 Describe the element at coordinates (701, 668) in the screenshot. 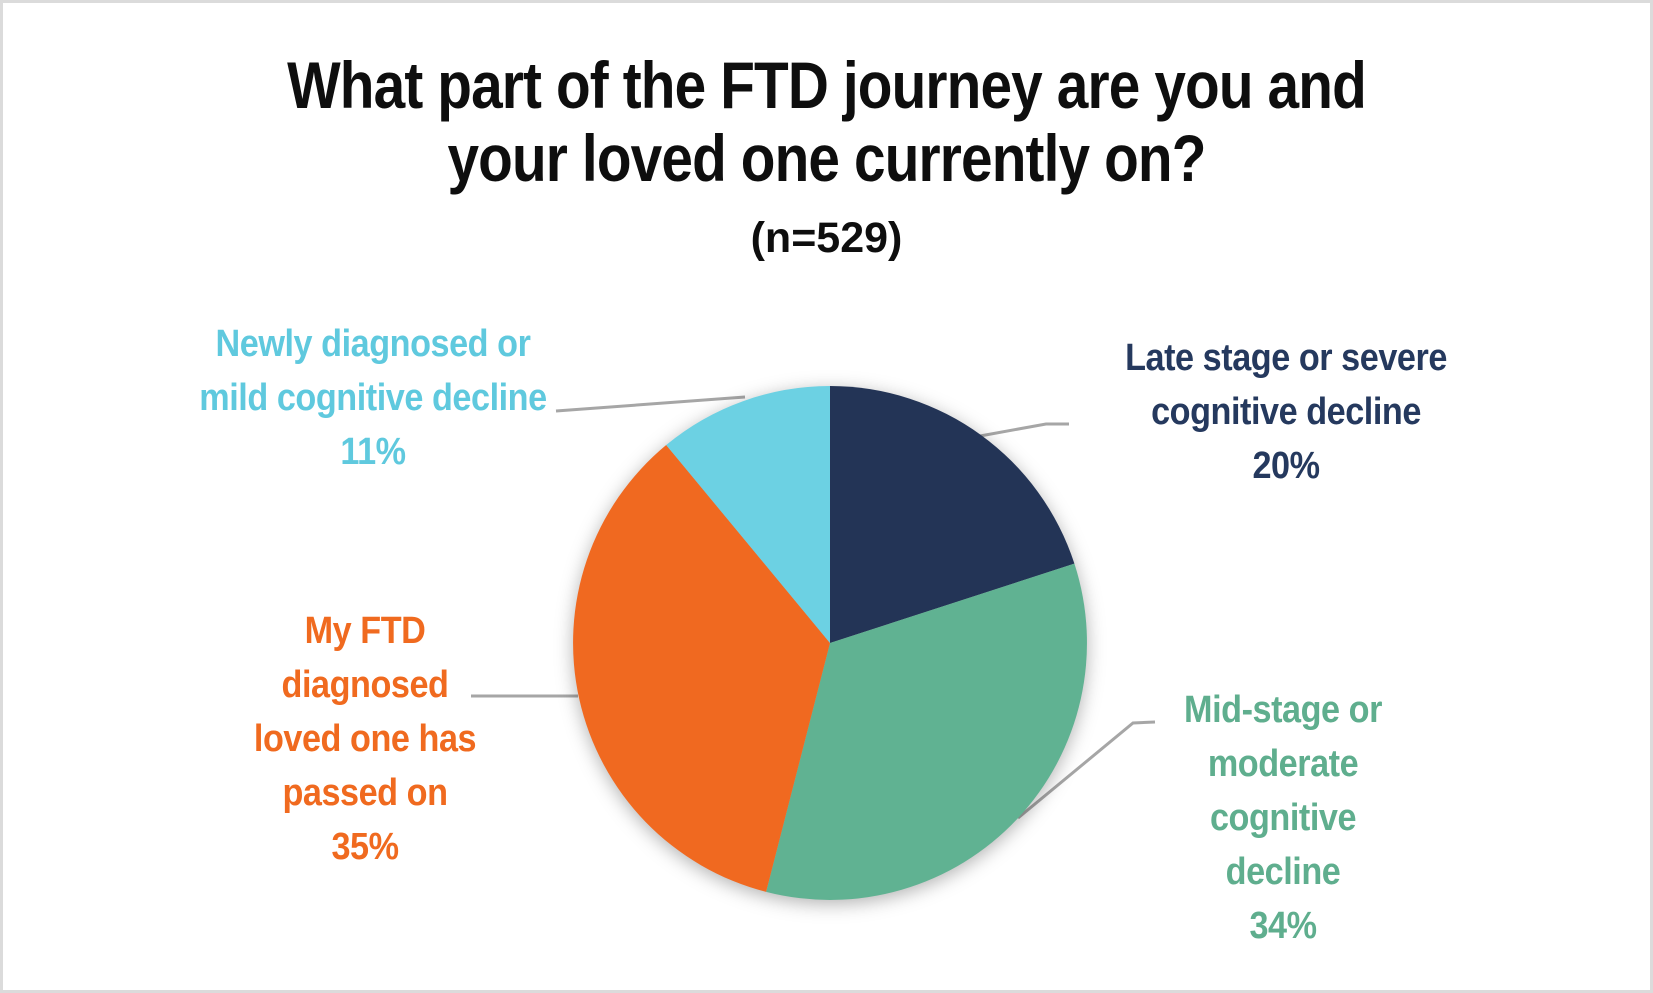

I see `pie-slice-passed-on` at that location.